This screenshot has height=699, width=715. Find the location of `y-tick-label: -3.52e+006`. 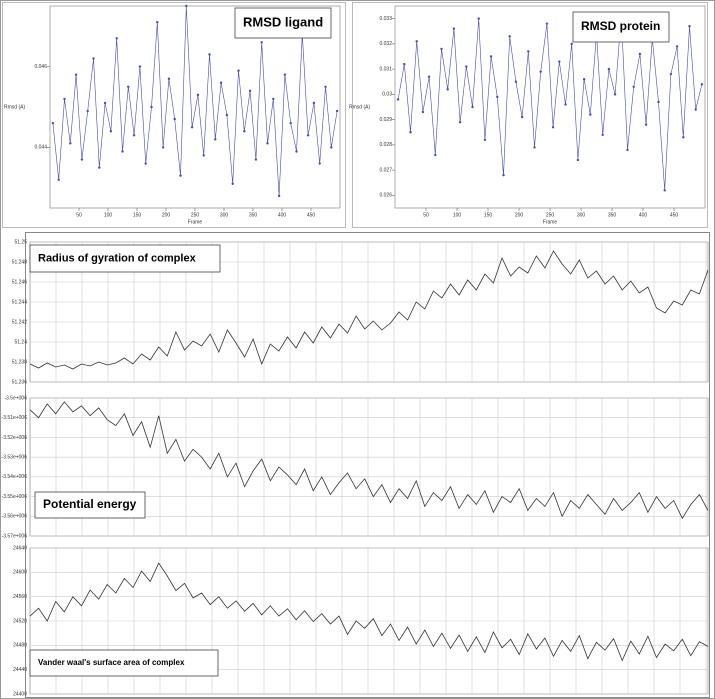

y-tick-label: -3.52e+006 is located at coordinates (15, 438).